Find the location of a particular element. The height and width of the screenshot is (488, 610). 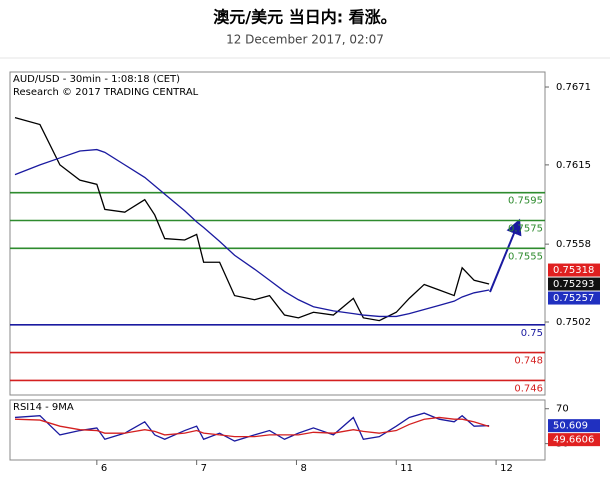

x-tick-label: 6 is located at coordinates (104, 468).